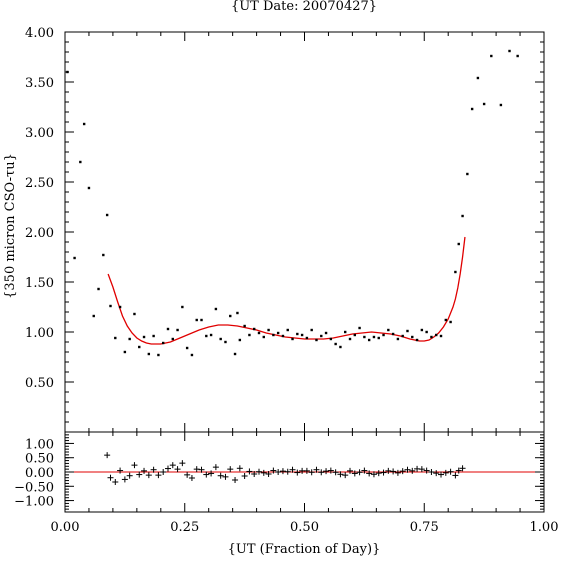  Describe the element at coordinates (39, 183) in the screenshot. I see `main-y-tick-label: 2.50` at that location.